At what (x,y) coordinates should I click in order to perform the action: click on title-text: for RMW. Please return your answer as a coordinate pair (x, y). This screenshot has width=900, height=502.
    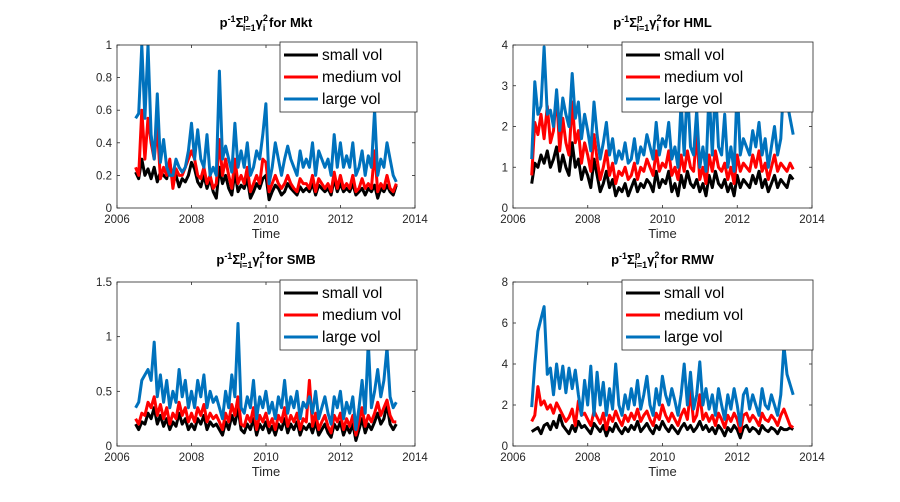
    Looking at the image, I should click on (686, 259).